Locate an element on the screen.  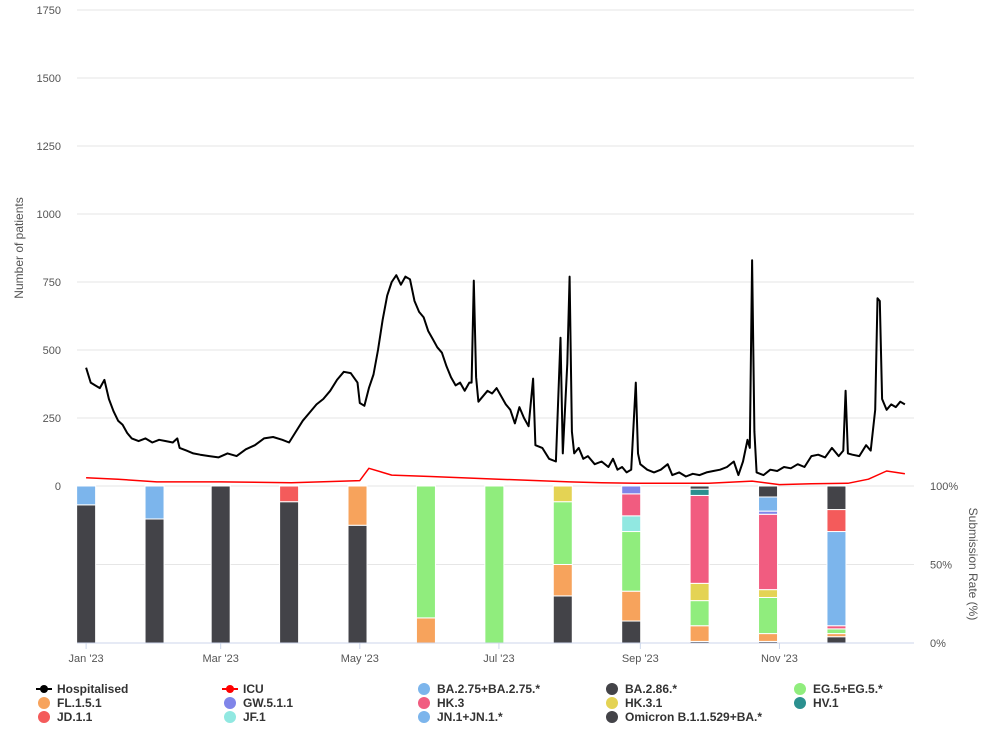
legend-item-omicron-b-1-1-529-ba: Omicron B.1.1.529+BA.* is located at coordinates (683, 717).